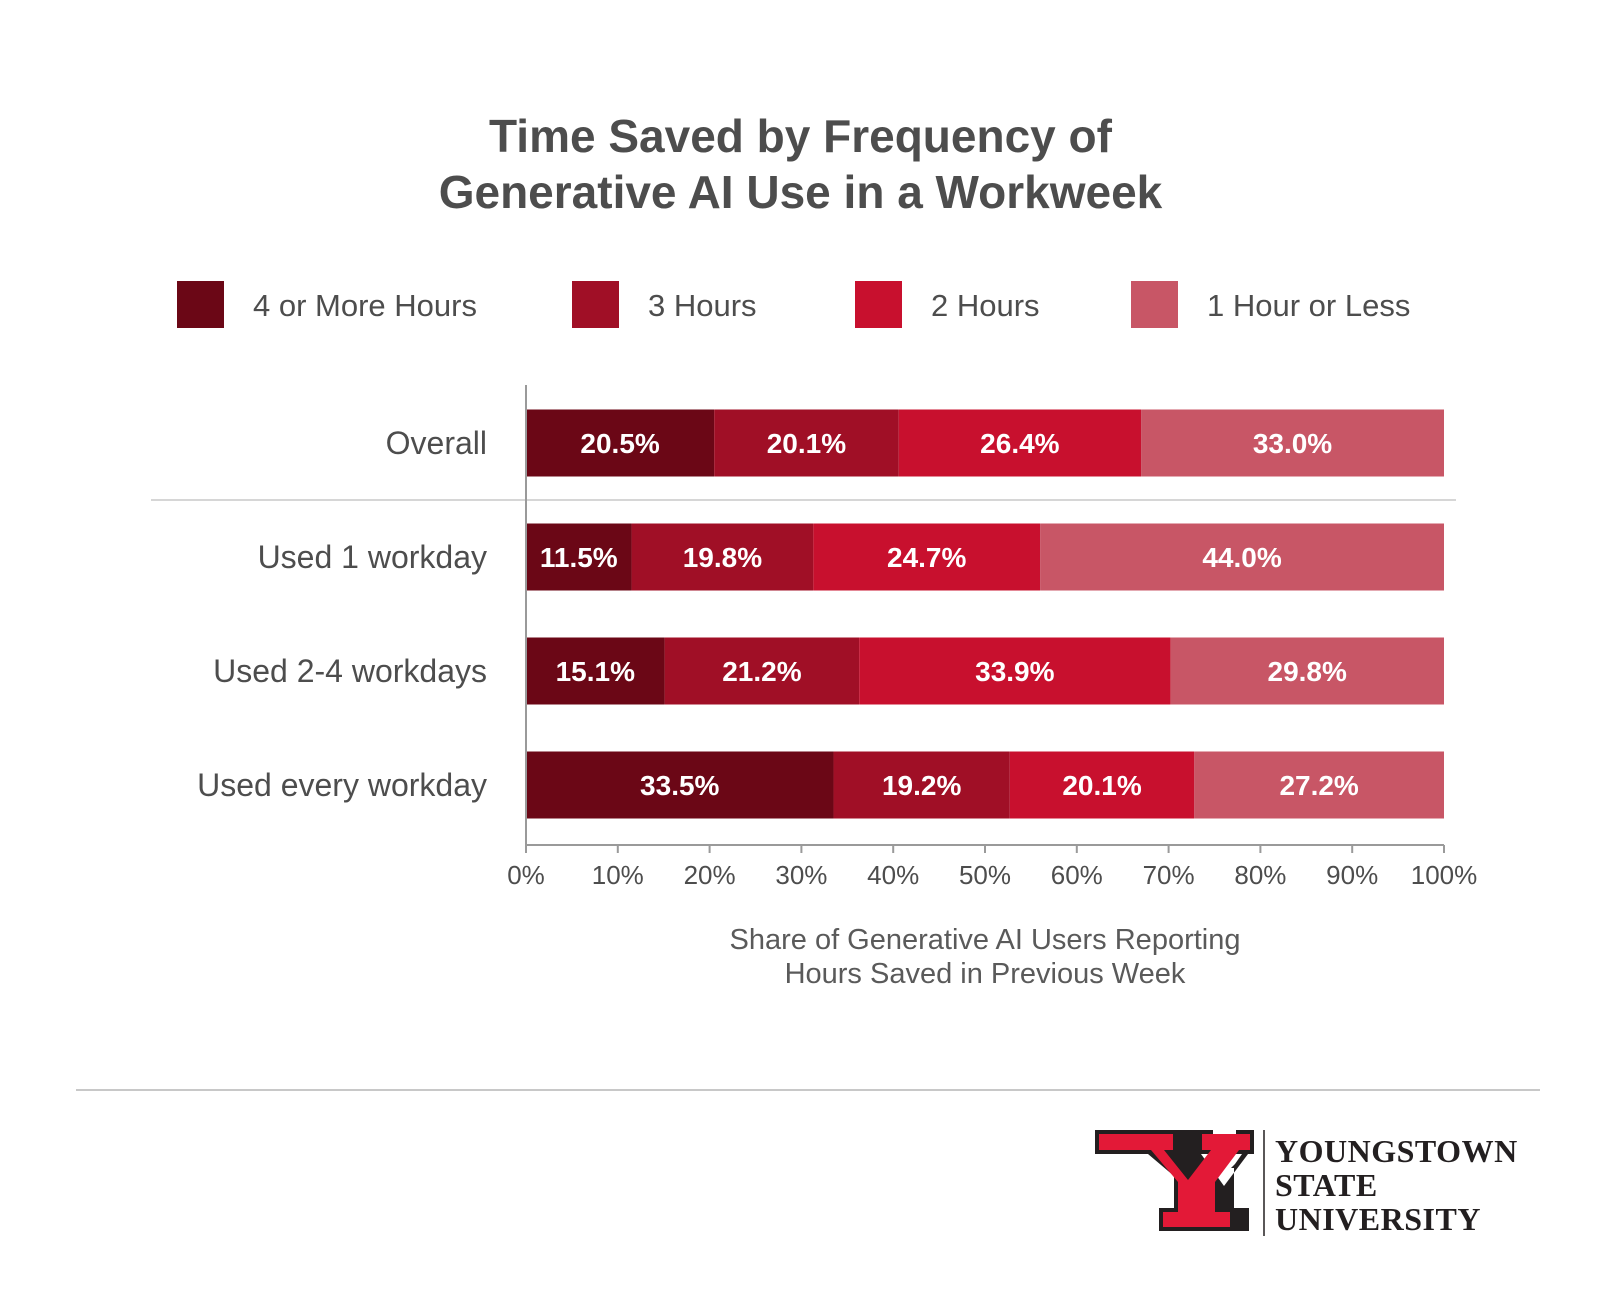 Image resolution: width=1601 pixels, height=1289 pixels. What do you see at coordinates (436, 443) in the screenshot?
I see `category-label-1: Overall` at bounding box center [436, 443].